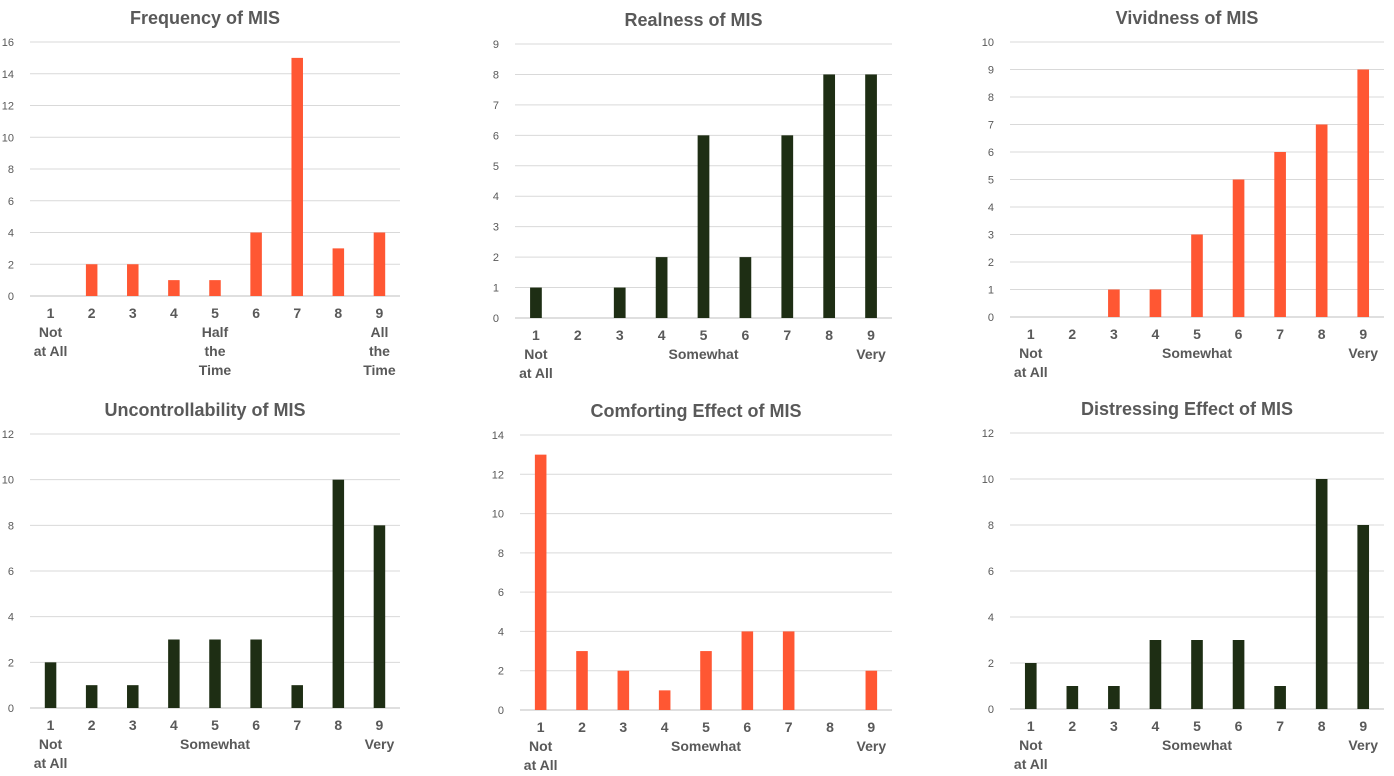 The height and width of the screenshot is (776, 1394). What do you see at coordinates (991, 153) in the screenshot?
I see `y-tick-label: 6` at bounding box center [991, 153].